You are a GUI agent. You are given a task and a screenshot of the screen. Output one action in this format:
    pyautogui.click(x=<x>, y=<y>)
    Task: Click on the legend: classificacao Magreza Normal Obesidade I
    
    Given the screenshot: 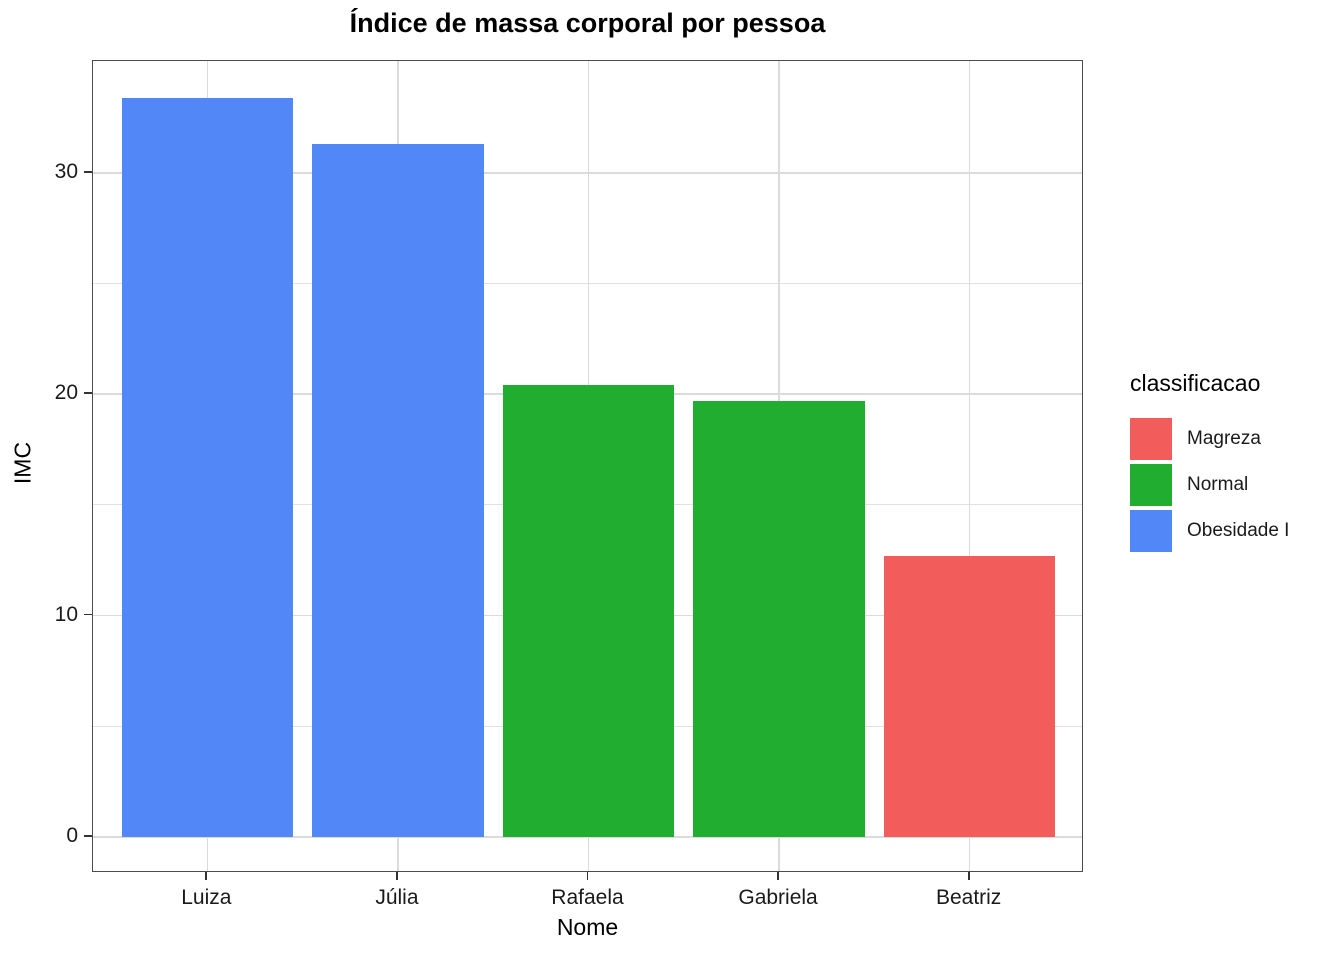 What is the action you would take?
    pyautogui.click(x=1209, y=463)
    